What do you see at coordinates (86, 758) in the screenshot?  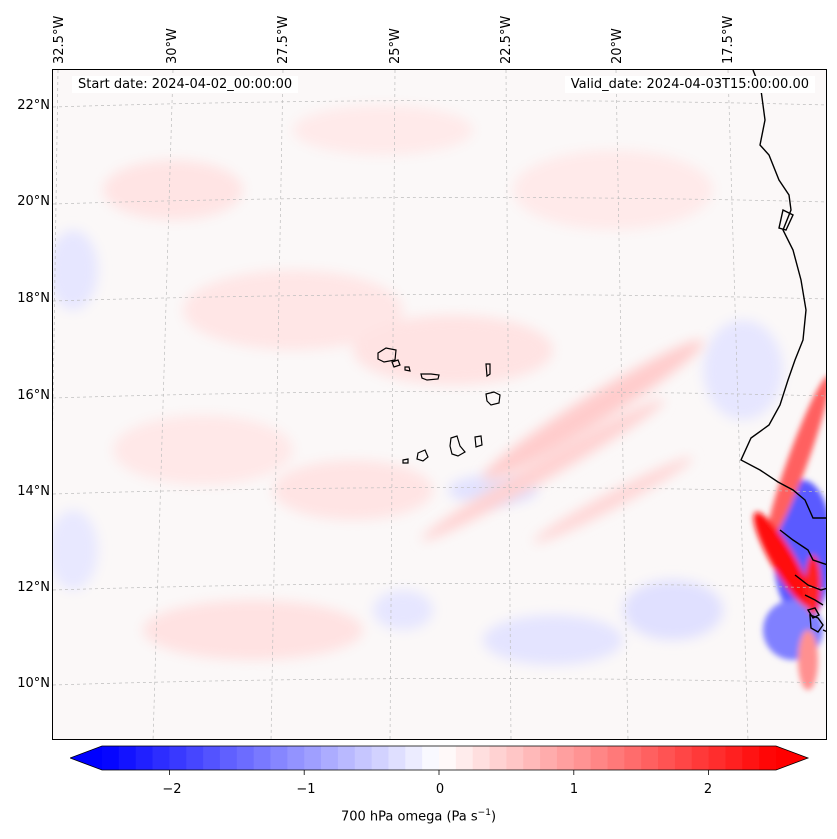 I see `colorbar-extend-min` at bounding box center [86, 758].